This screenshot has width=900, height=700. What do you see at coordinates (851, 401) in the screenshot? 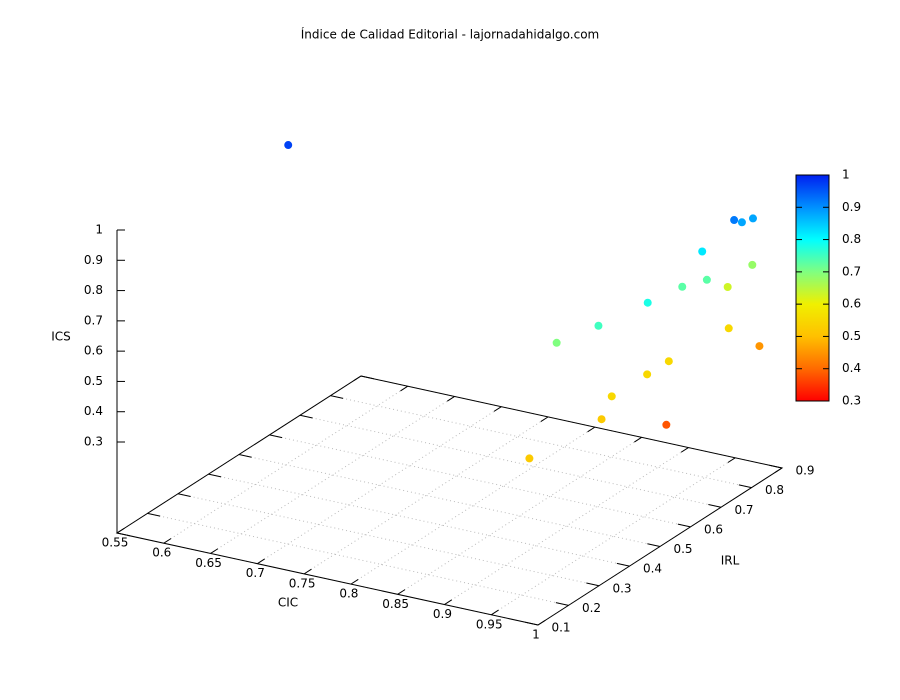
I see `cb-tick-label: 0.3` at bounding box center [851, 401].